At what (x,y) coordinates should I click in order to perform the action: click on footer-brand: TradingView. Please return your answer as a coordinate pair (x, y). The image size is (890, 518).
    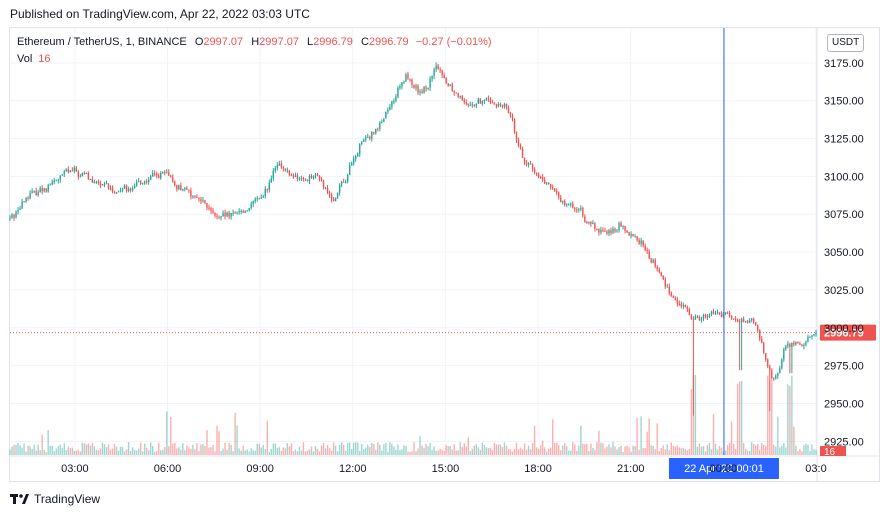
    Looking at the image, I should click on (67, 499).